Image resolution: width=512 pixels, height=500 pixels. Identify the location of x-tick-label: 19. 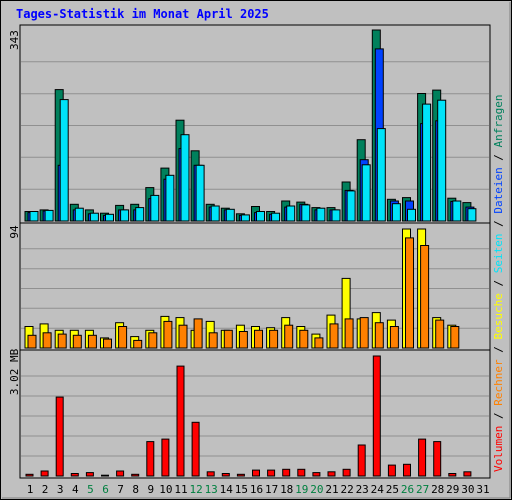
(301, 489).